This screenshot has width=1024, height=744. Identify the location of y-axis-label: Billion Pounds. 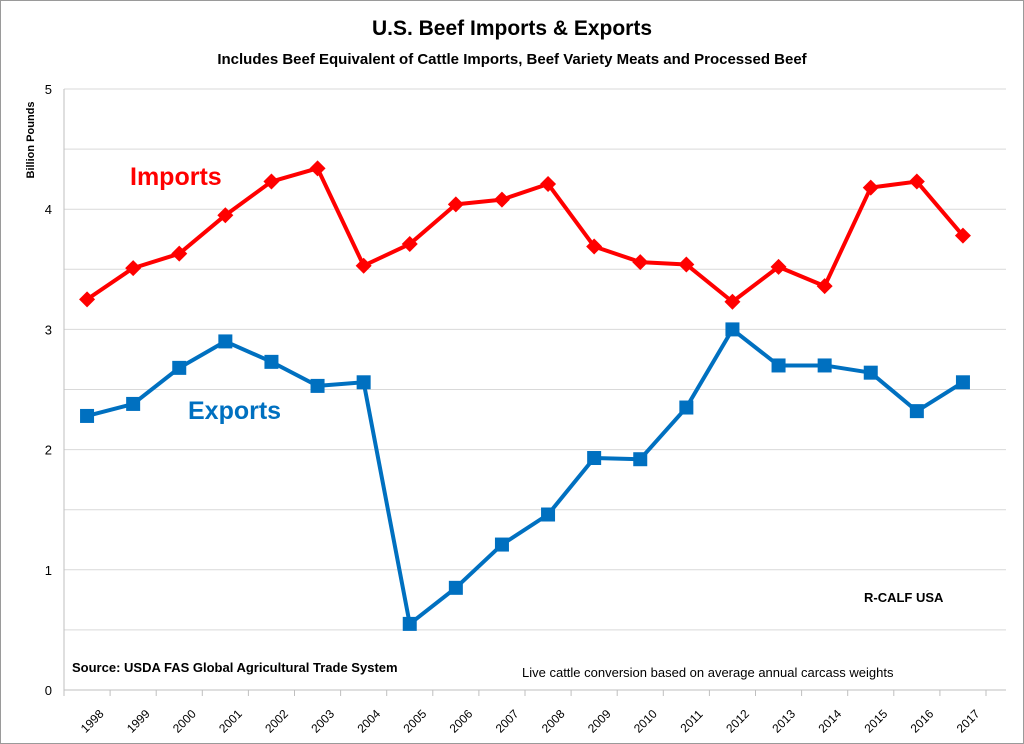
(31, 140).